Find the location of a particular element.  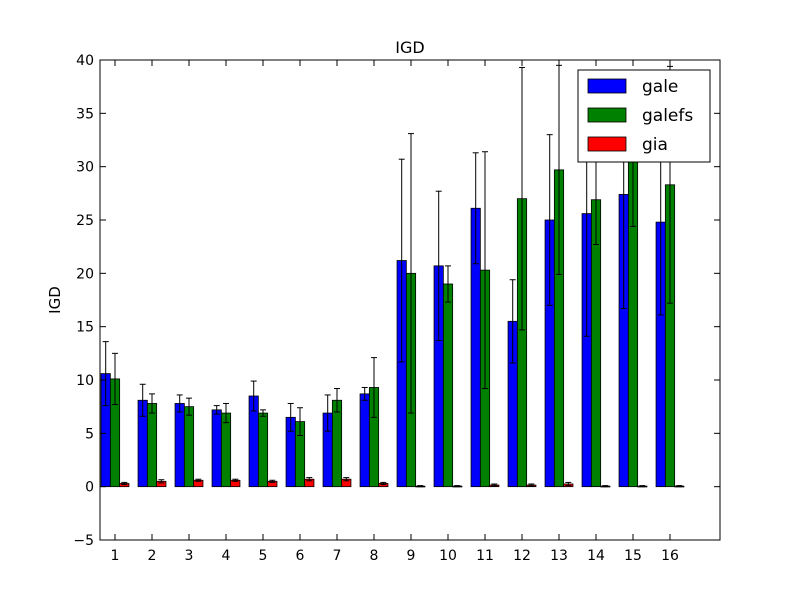

legend-entry-gale: gale is located at coordinates (632, 87).